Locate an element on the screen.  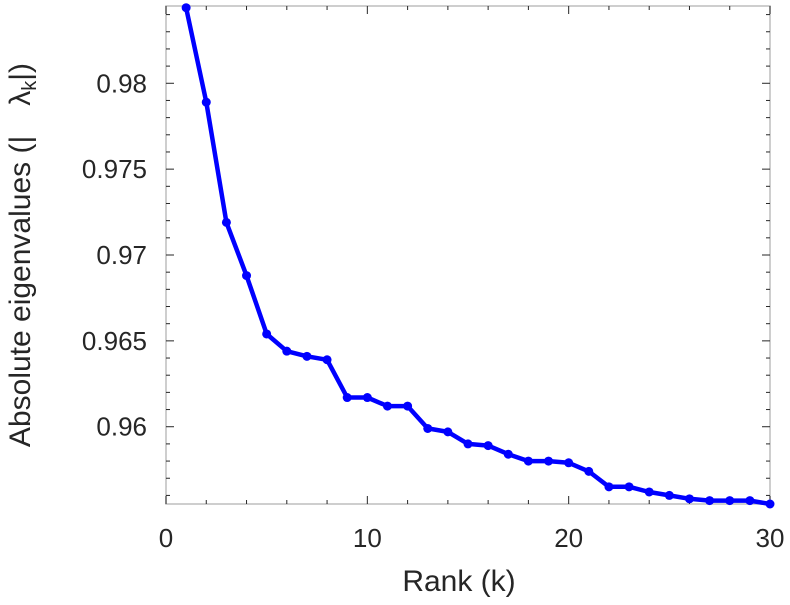
y-tick-label: 0.96 is located at coordinates (121, 427).